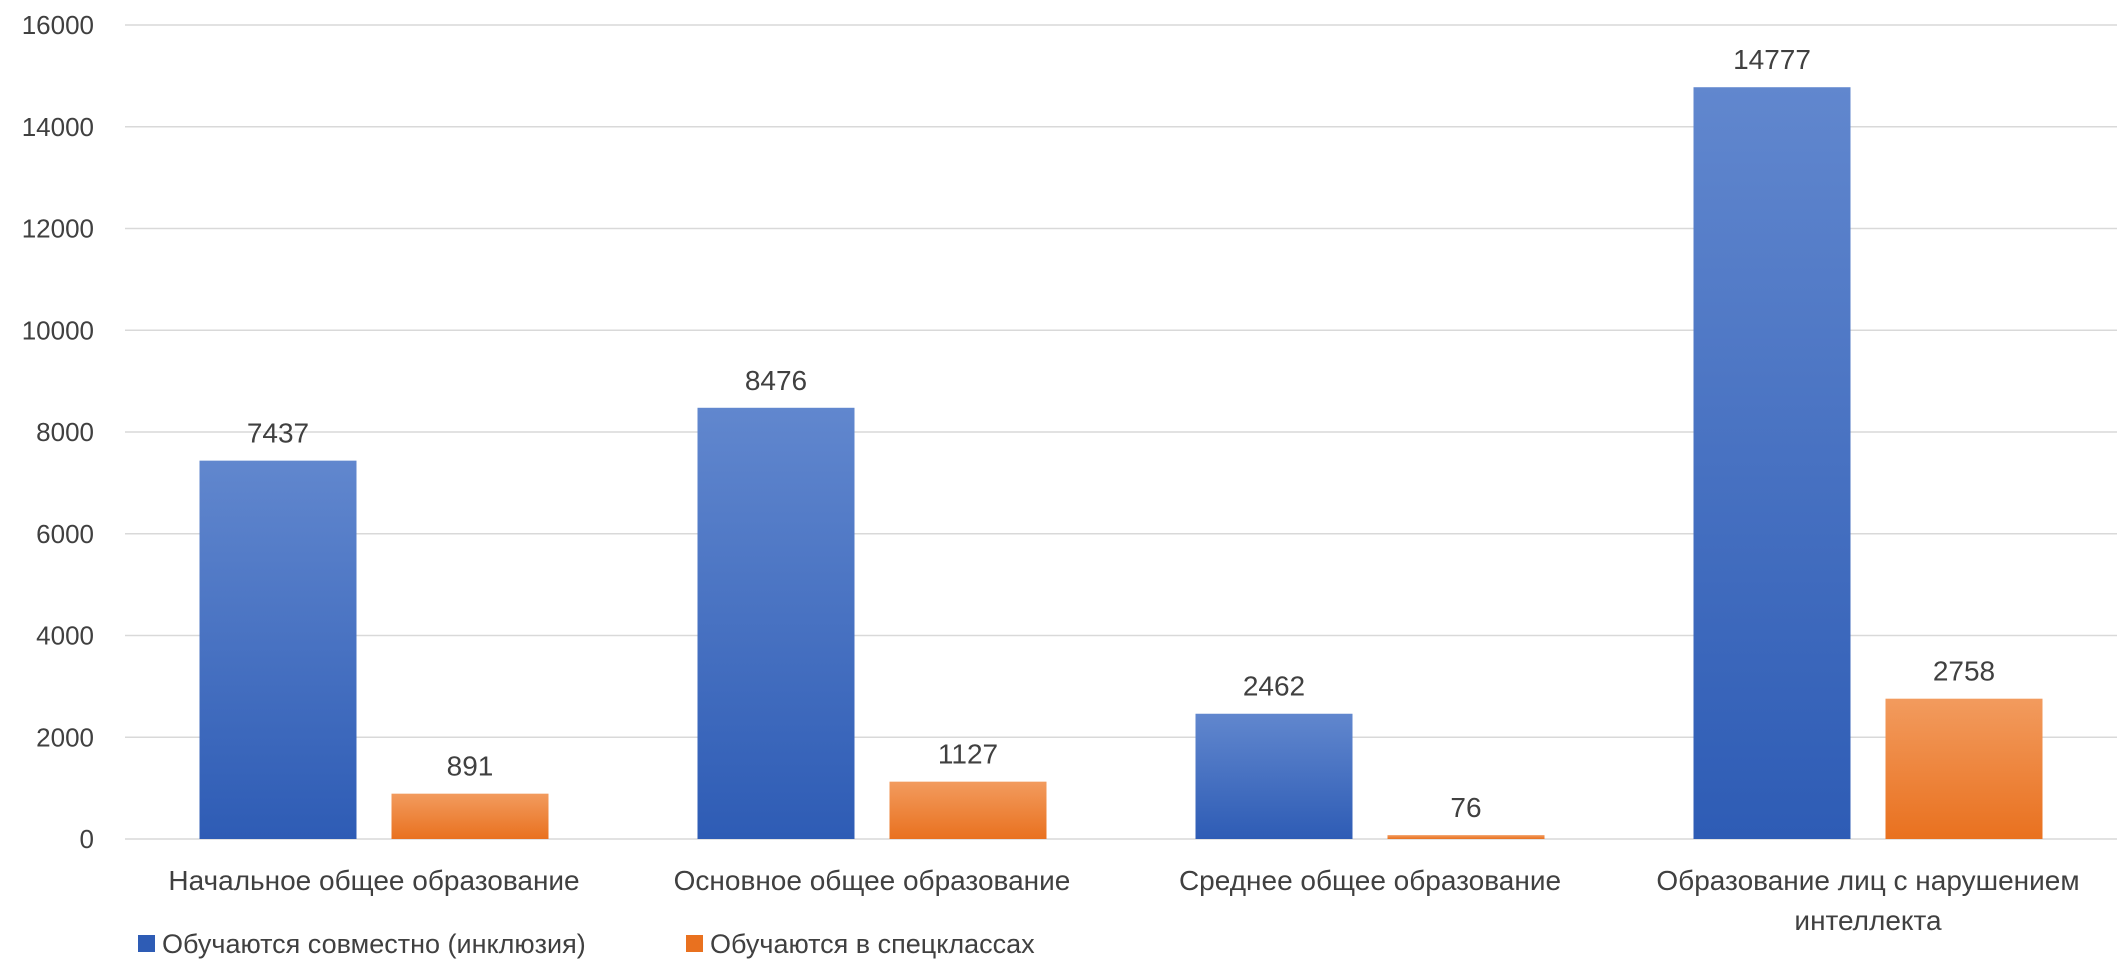 The height and width of the screenshot is (973, 2117). What do you see at coordinates (65, 737) in the screenshot?
I see `y-tick-label: 2000` at bounding box center [65, 737].